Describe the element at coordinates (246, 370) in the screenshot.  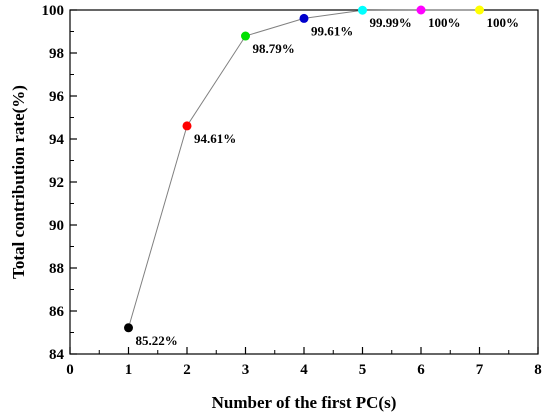
I see `x-tick-label: 3` at that location.